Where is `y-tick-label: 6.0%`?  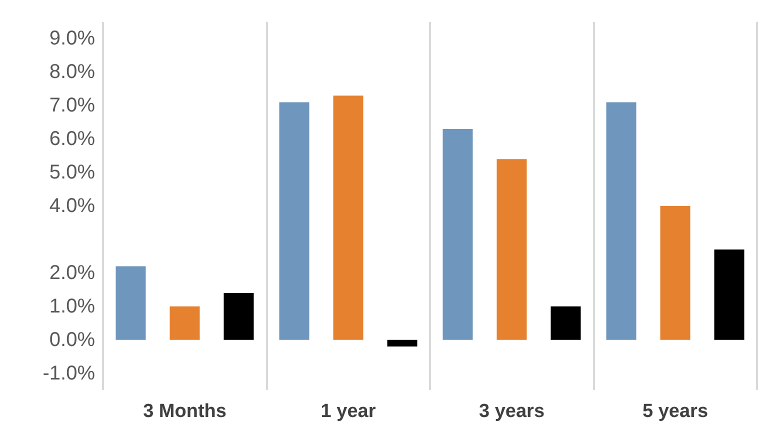 y-tick-label: 6.0% is located at coordinates (72, 139).